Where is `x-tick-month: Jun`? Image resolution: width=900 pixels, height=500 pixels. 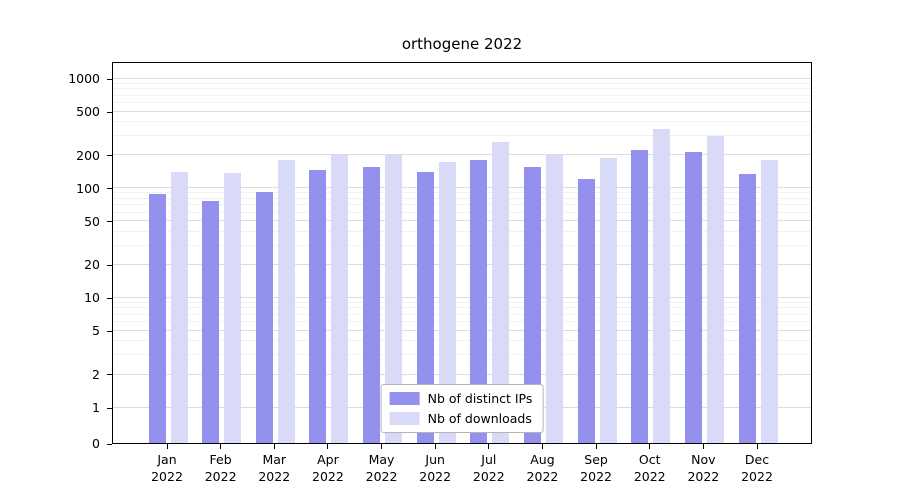 x-tick-month: Jun is located at coordinates (435, 459).